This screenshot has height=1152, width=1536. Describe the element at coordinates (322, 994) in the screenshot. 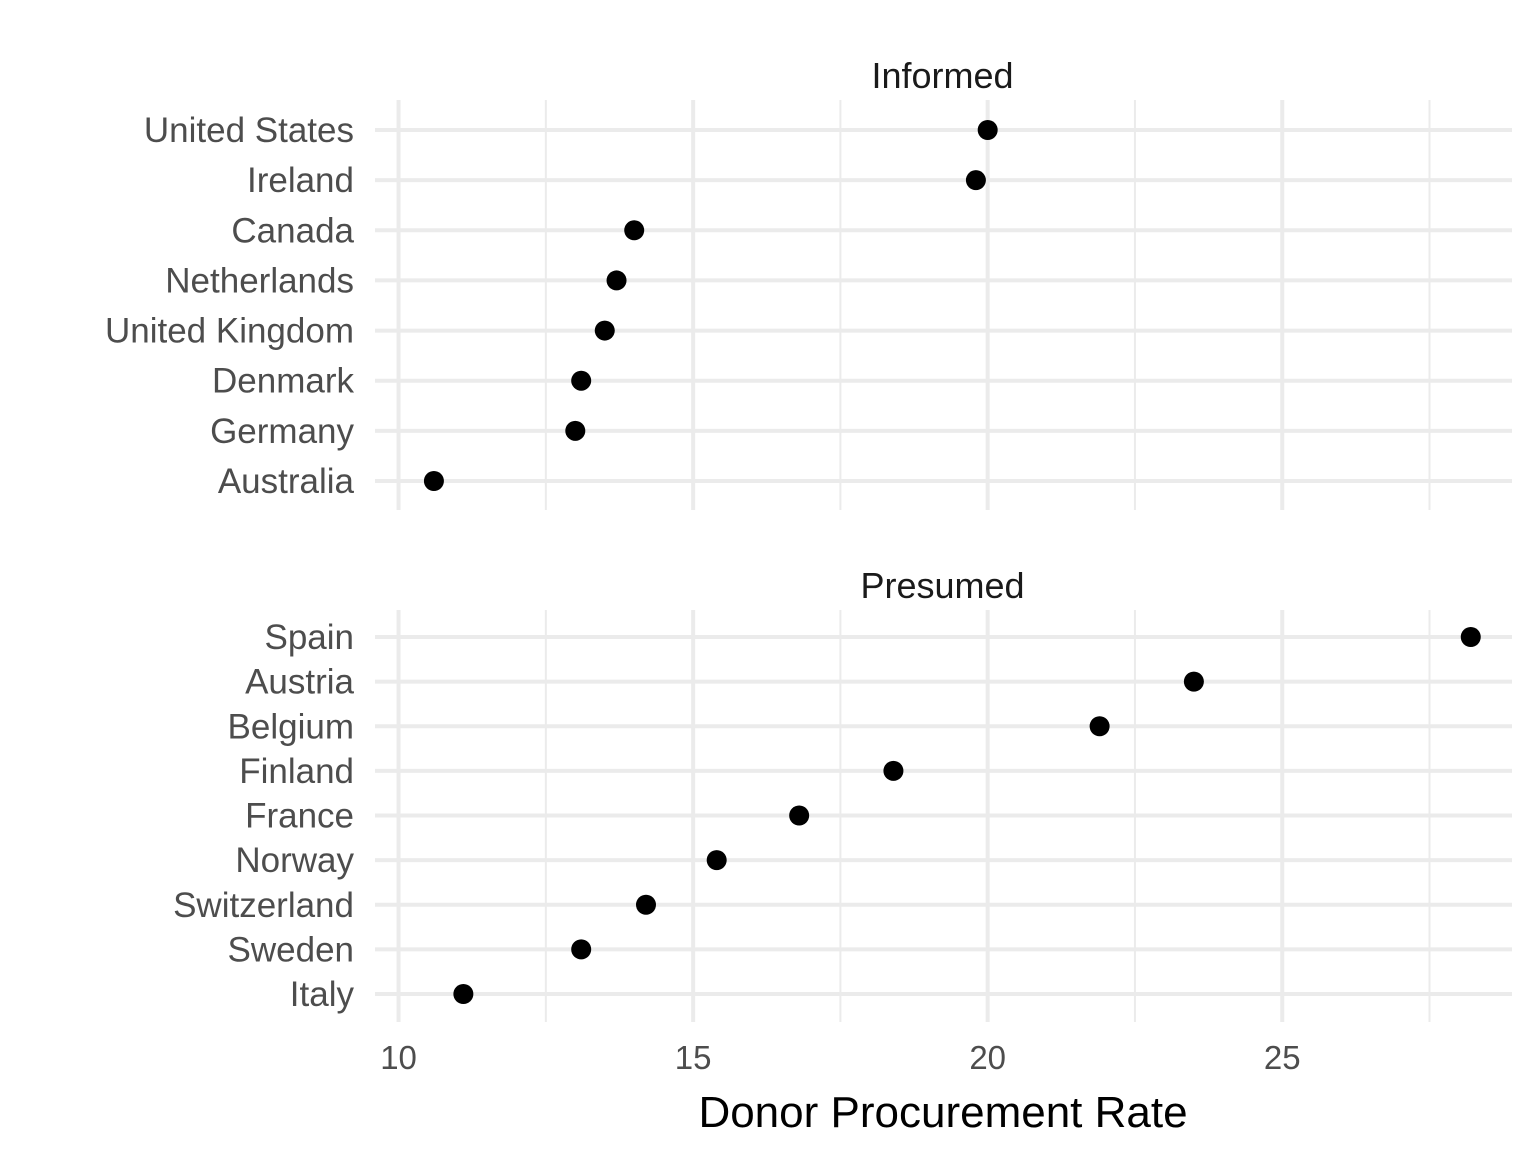

I see `y-tick-label: Italy` at that location.